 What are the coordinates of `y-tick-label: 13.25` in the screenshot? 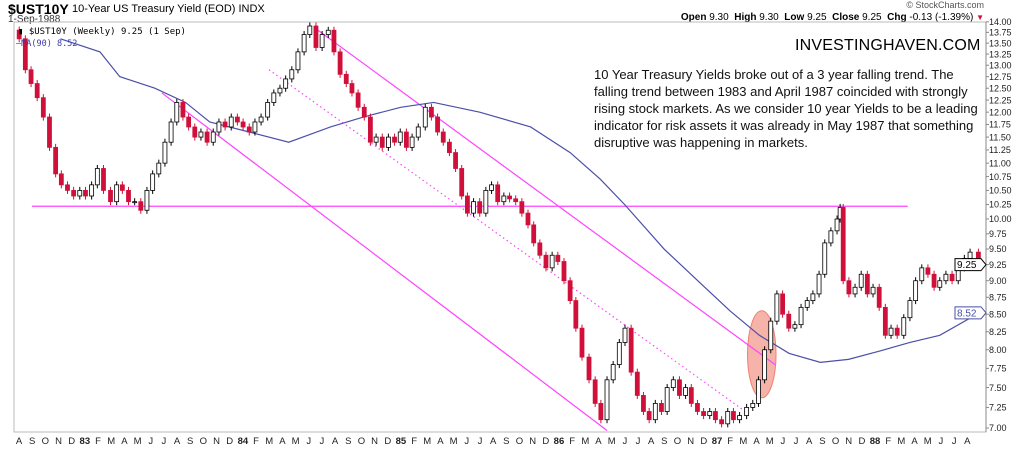 It's located at (1000, 54).